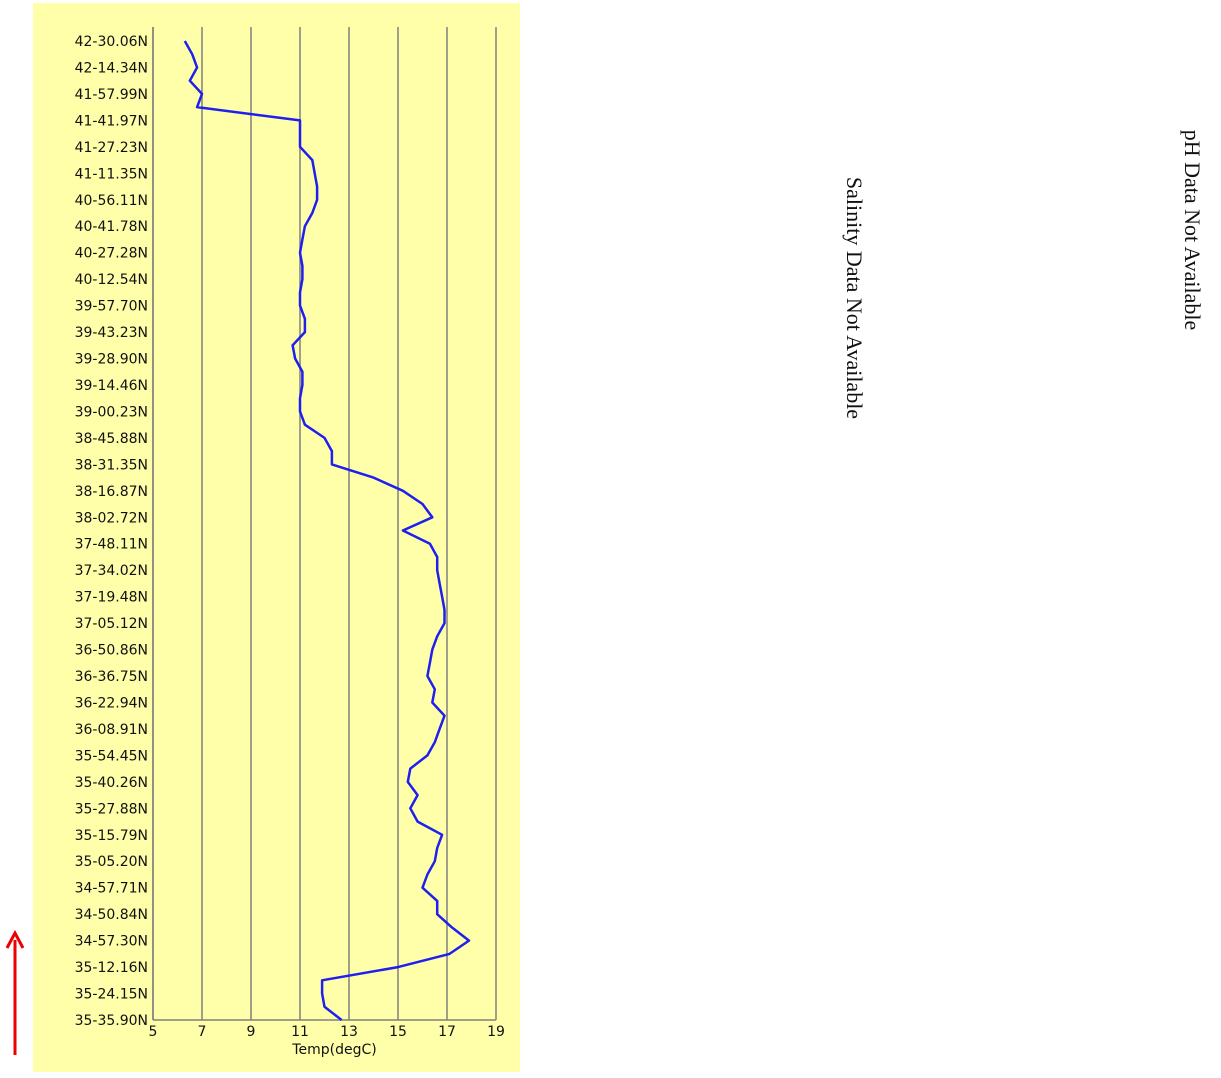 The width and height of the screenshot is (1221, 1078). What do you see at coordinates (349, 1032) in the screenshot?
I see `x-tick-label: 13` at bounding box center [349, 1032].